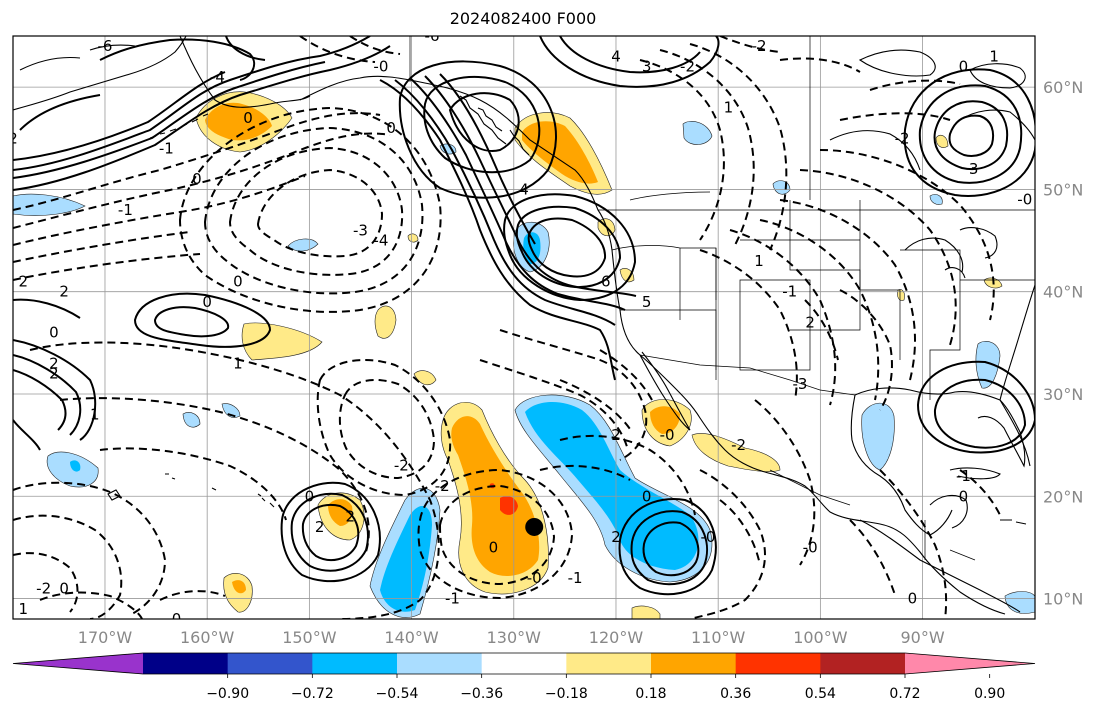 The height and width of the screenshot is (712, 1105). Describe the element at coordinates (1063, 87) in the screenshot. I see `lat-label: 60°N` at that location.